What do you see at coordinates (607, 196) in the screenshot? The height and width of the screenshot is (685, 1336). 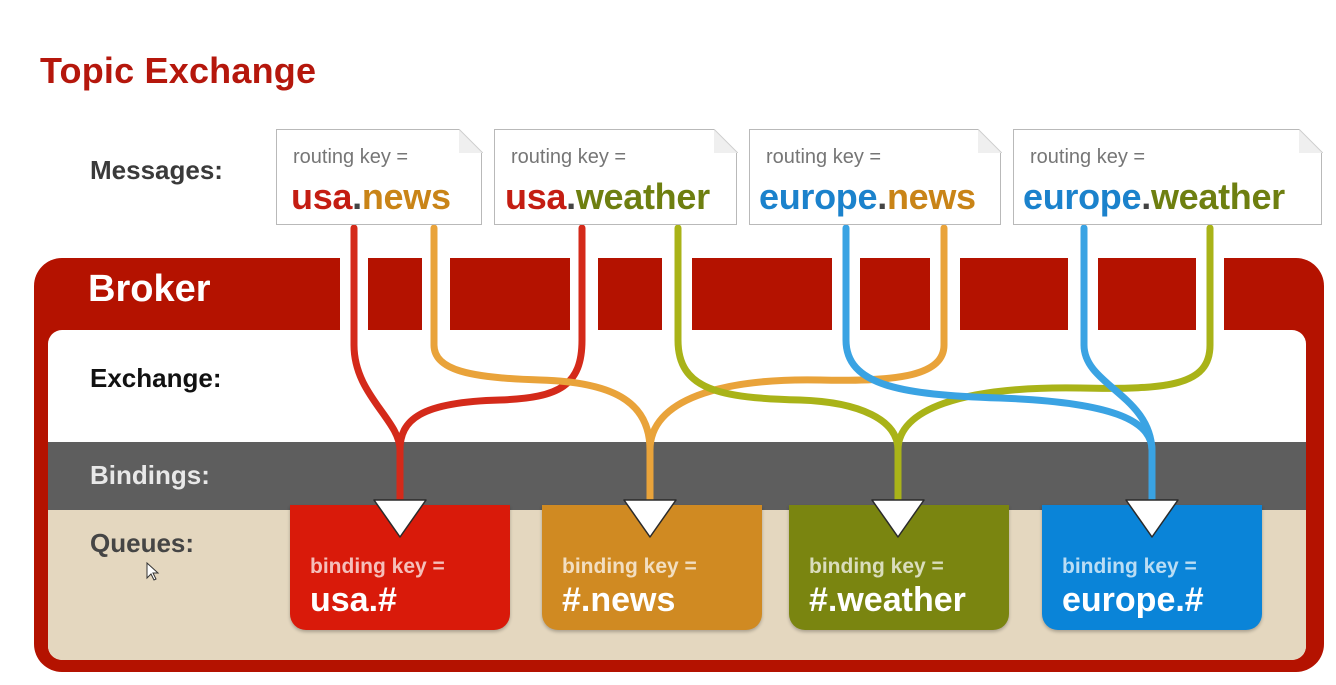 I see `routing-key-value: usa.weather` at bounding box center [607, 196].